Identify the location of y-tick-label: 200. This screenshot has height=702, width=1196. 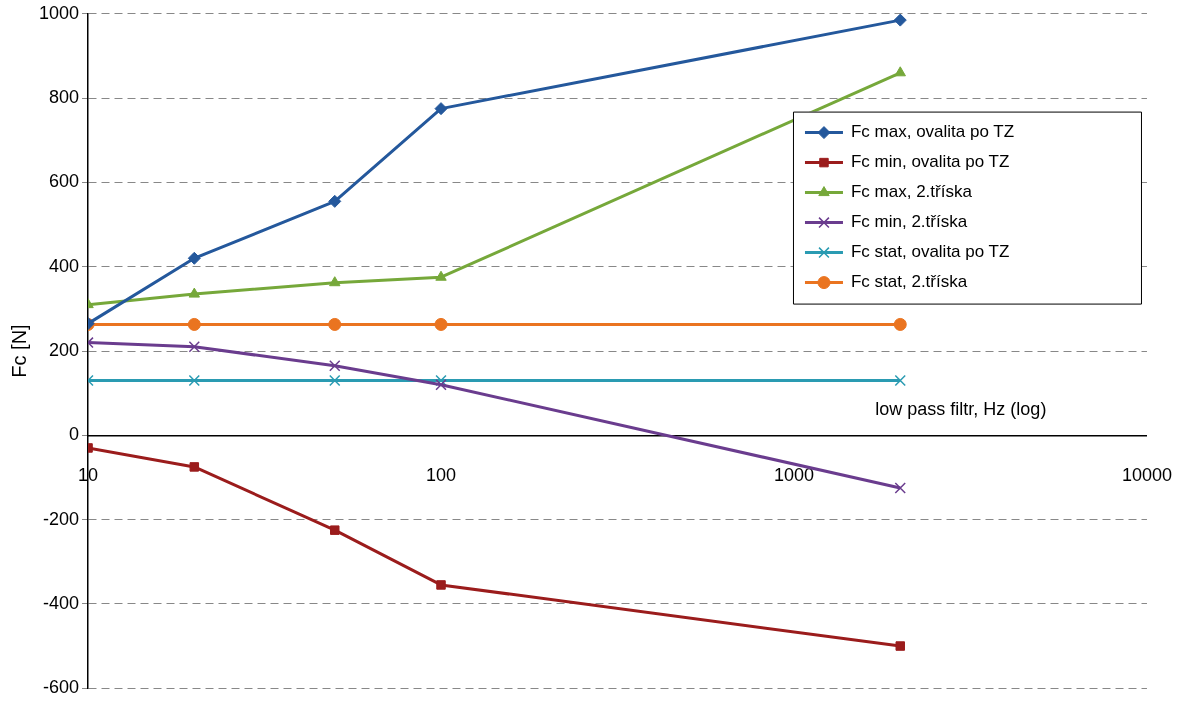
(64, 349).